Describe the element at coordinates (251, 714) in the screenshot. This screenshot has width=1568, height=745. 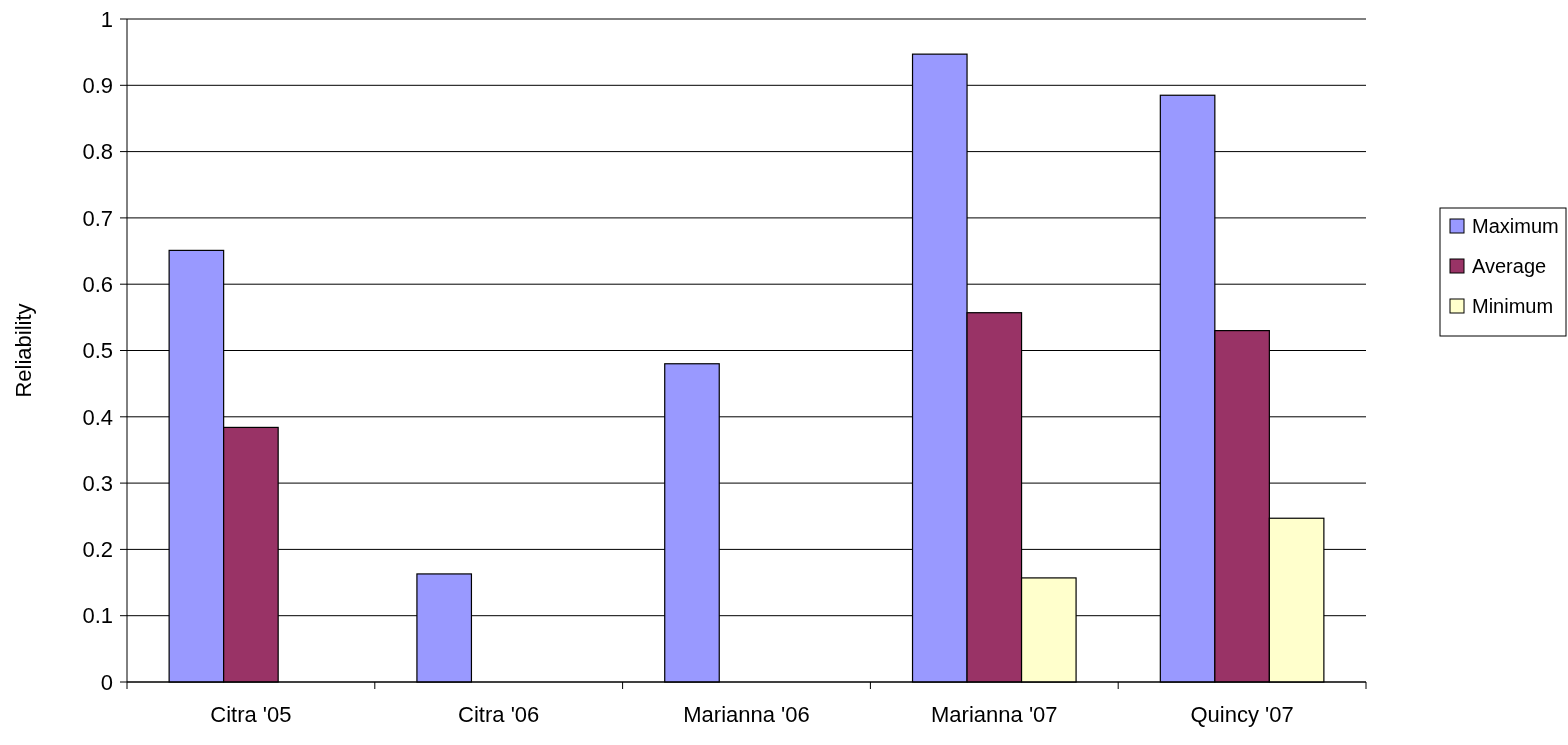
I see `x-tick-label: Citra '05` at that location.